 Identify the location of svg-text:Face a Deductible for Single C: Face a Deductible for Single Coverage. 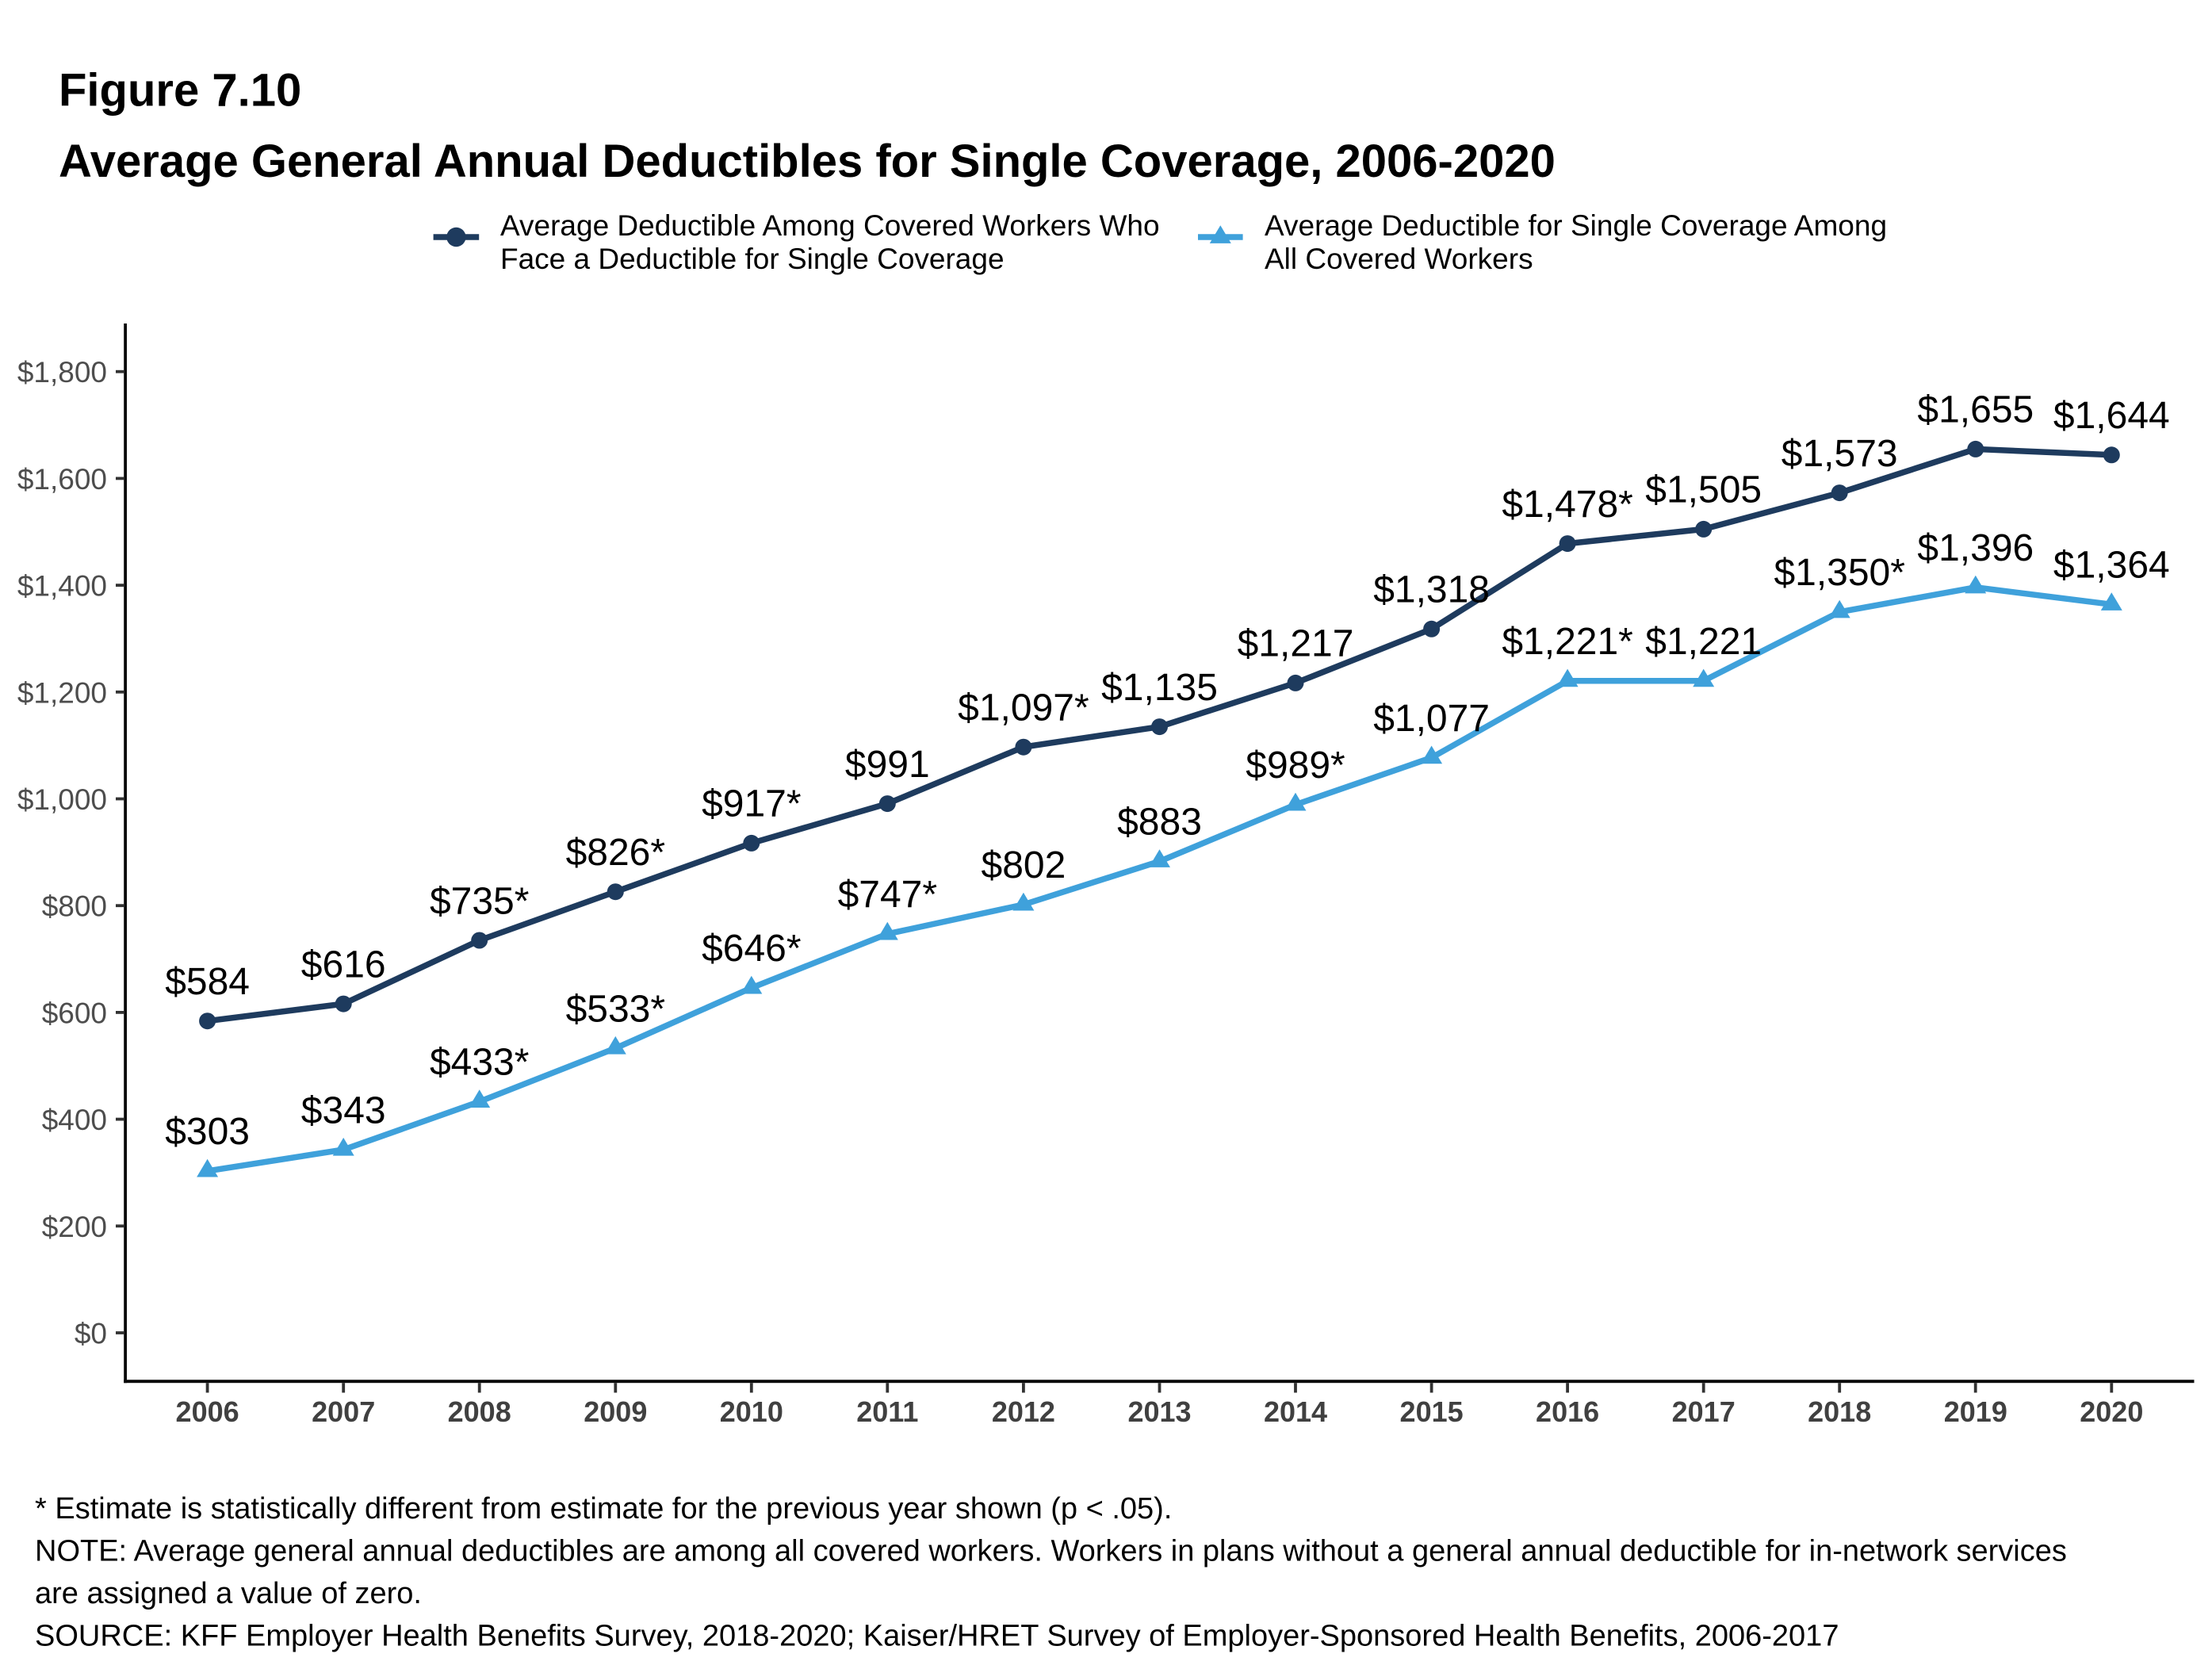
(753, 259).